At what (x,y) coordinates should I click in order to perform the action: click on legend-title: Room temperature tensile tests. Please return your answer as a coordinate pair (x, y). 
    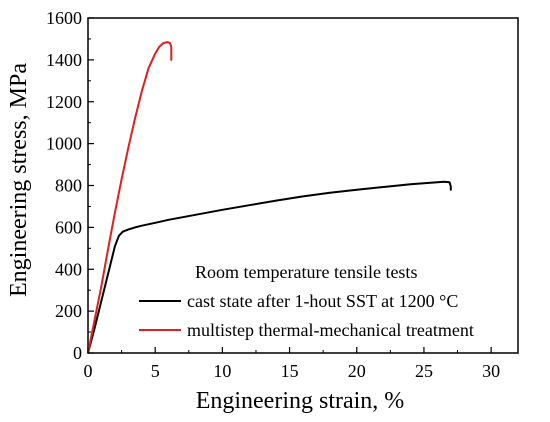
    Looking at the image, I should click on (306, 272).